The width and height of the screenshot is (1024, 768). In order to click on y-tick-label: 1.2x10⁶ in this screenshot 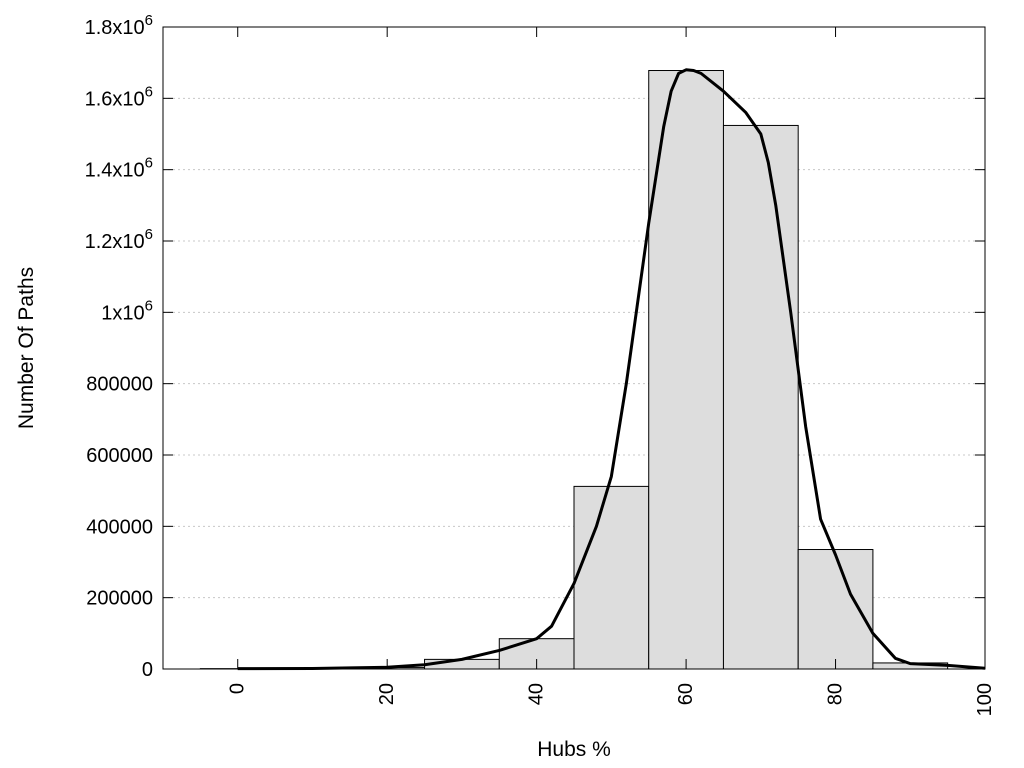, I will do `click(119, 239)`.